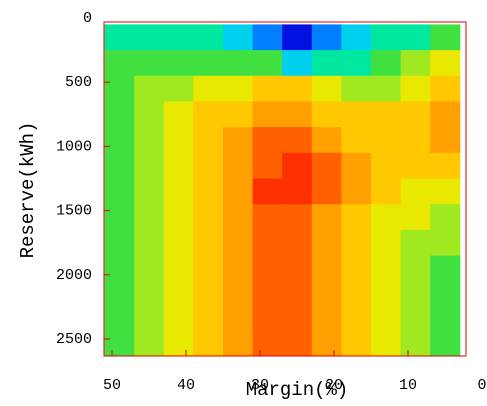  What do you see at coordinates (334, 385) in the screenshot?
I see `x-tick-label: 20` at bounding box center [334, 385].